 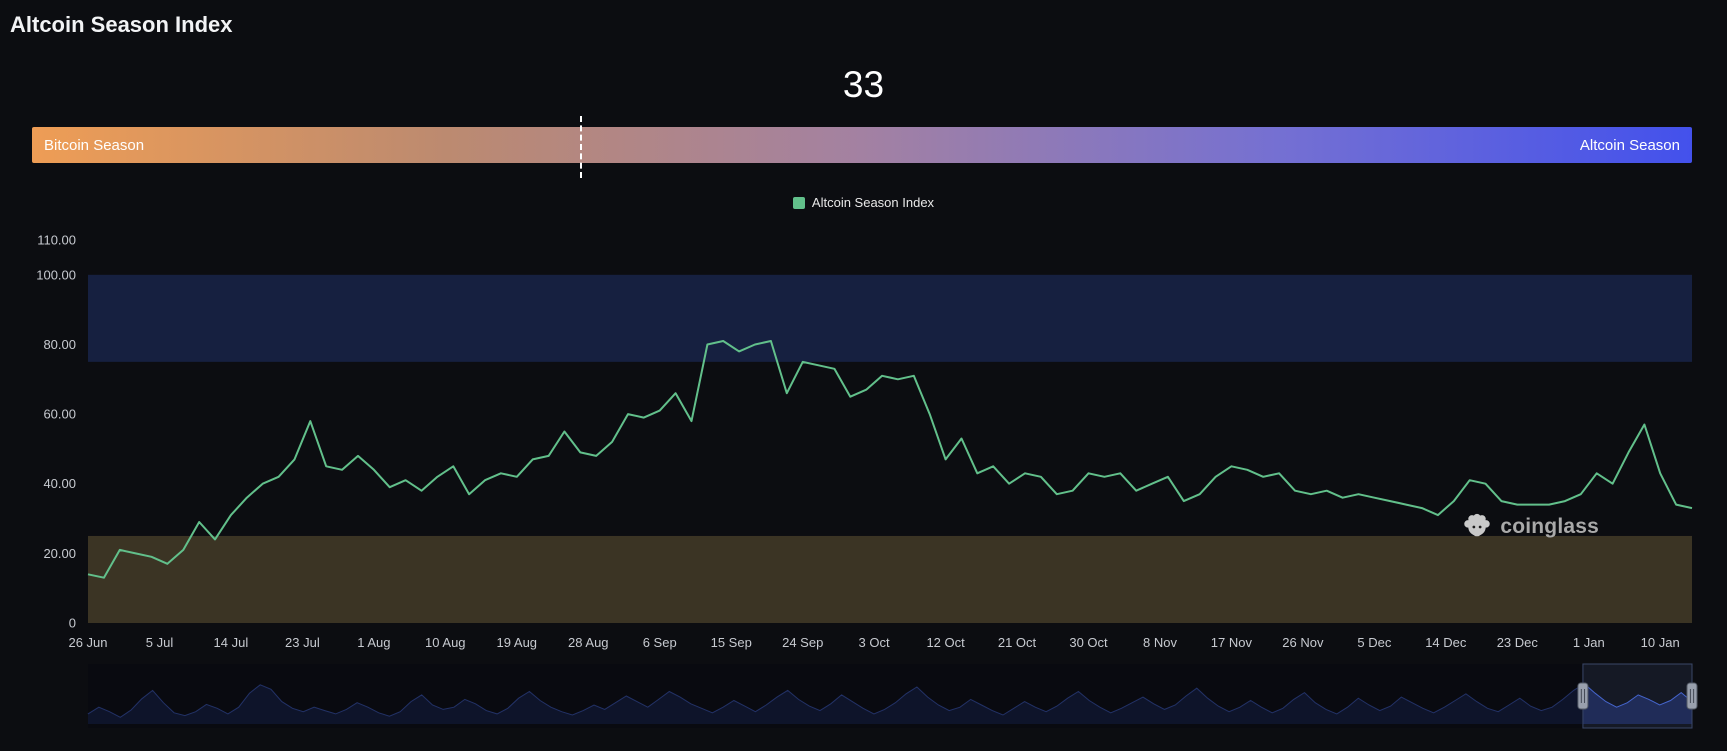 I want to click on coinglass-watermark: coinglass, so click(x=1530, y=527).